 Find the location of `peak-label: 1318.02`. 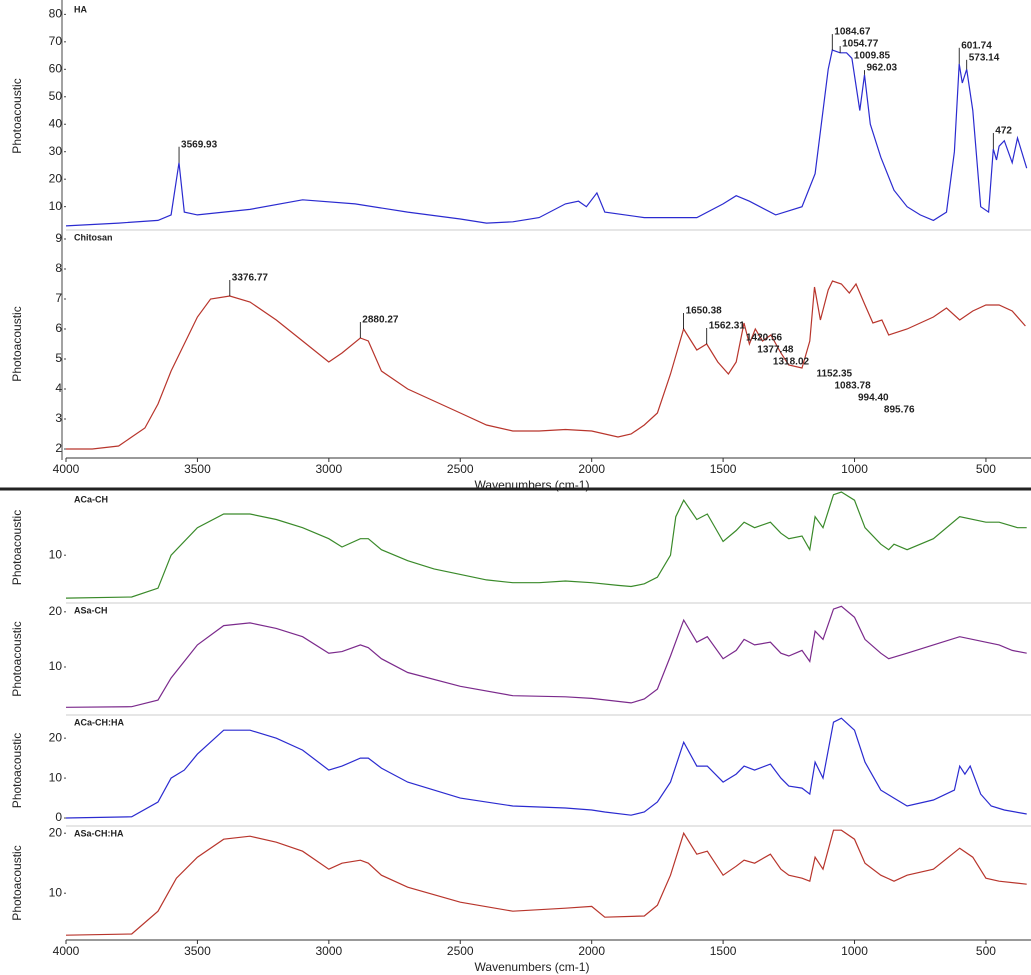

peak-label: 1318.02 is located at coordinates (791, 362).